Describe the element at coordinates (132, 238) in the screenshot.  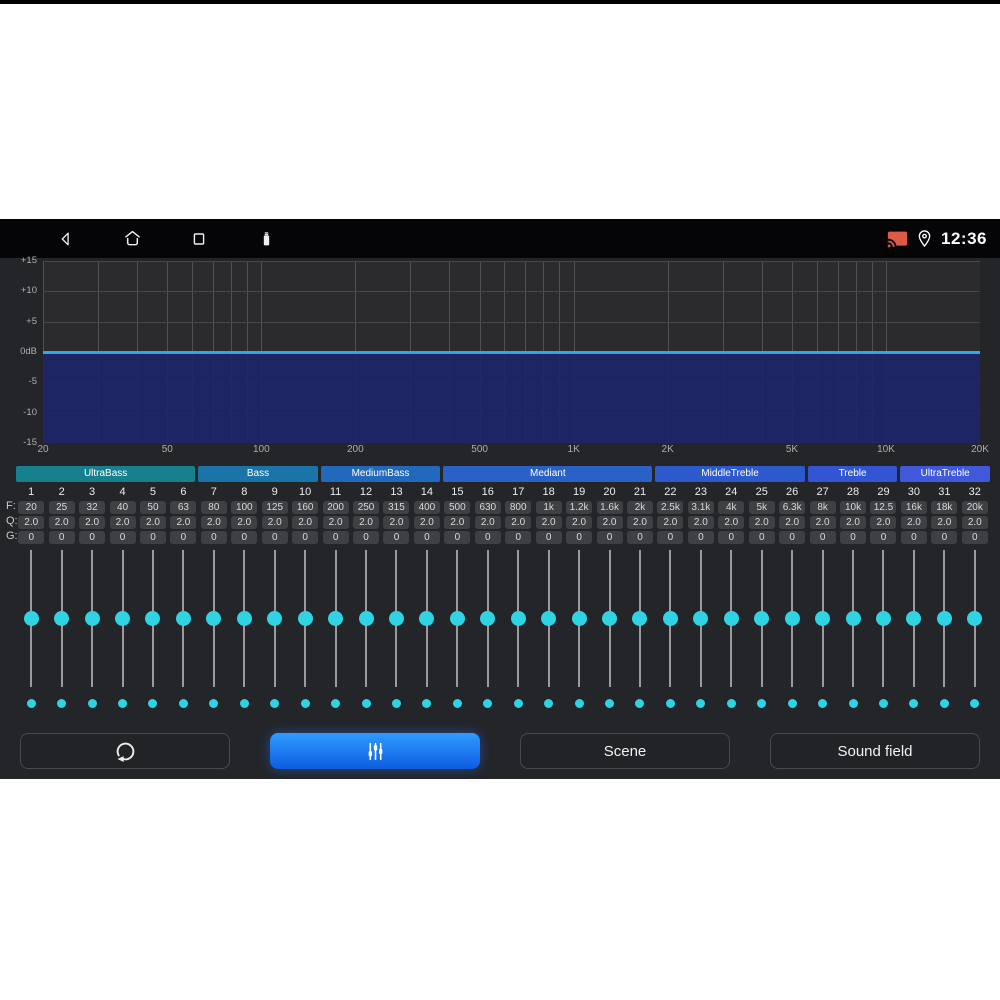
I see `home-icon` at that location.